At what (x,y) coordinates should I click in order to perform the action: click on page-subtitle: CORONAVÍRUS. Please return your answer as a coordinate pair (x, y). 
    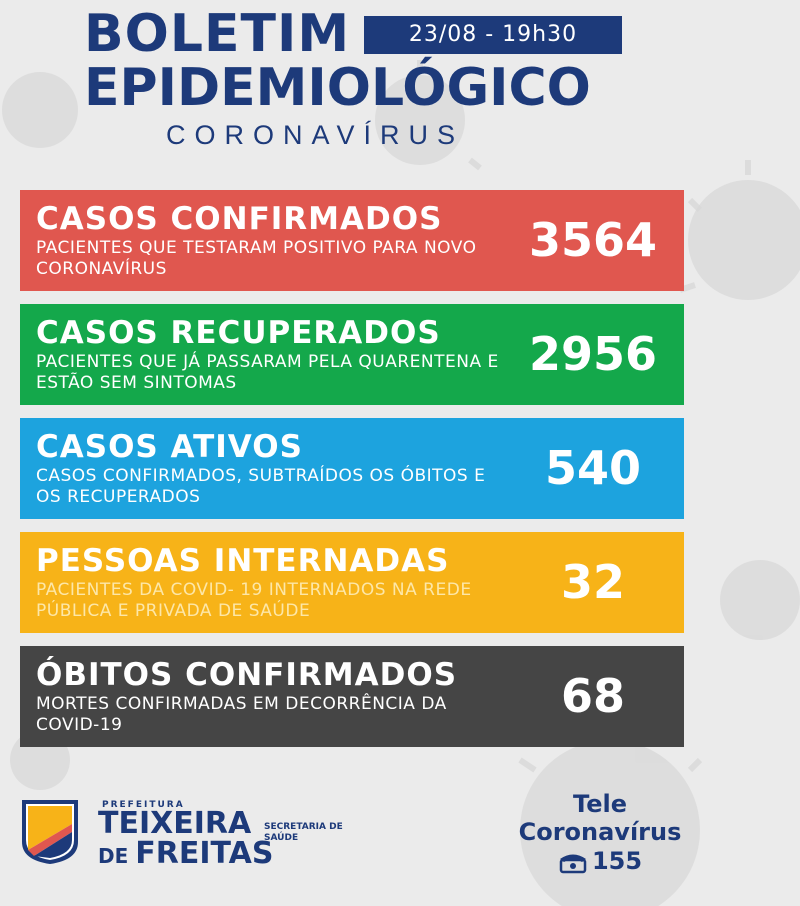
    Looking at the image, I should click on (315, 135).